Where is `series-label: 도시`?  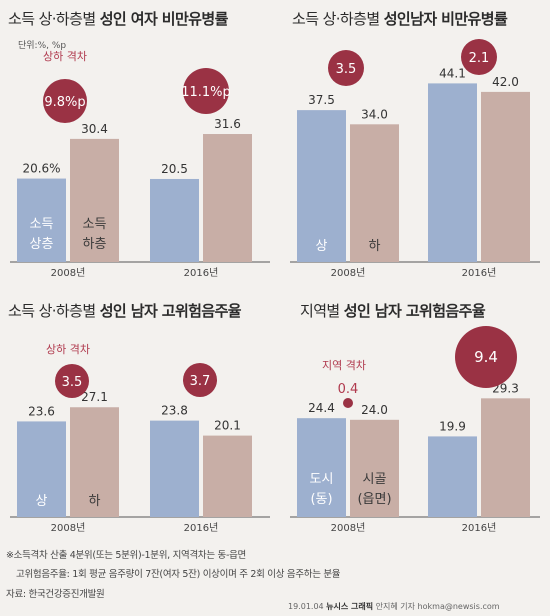 series-label: 도시 is located at coordinates (322, 479).